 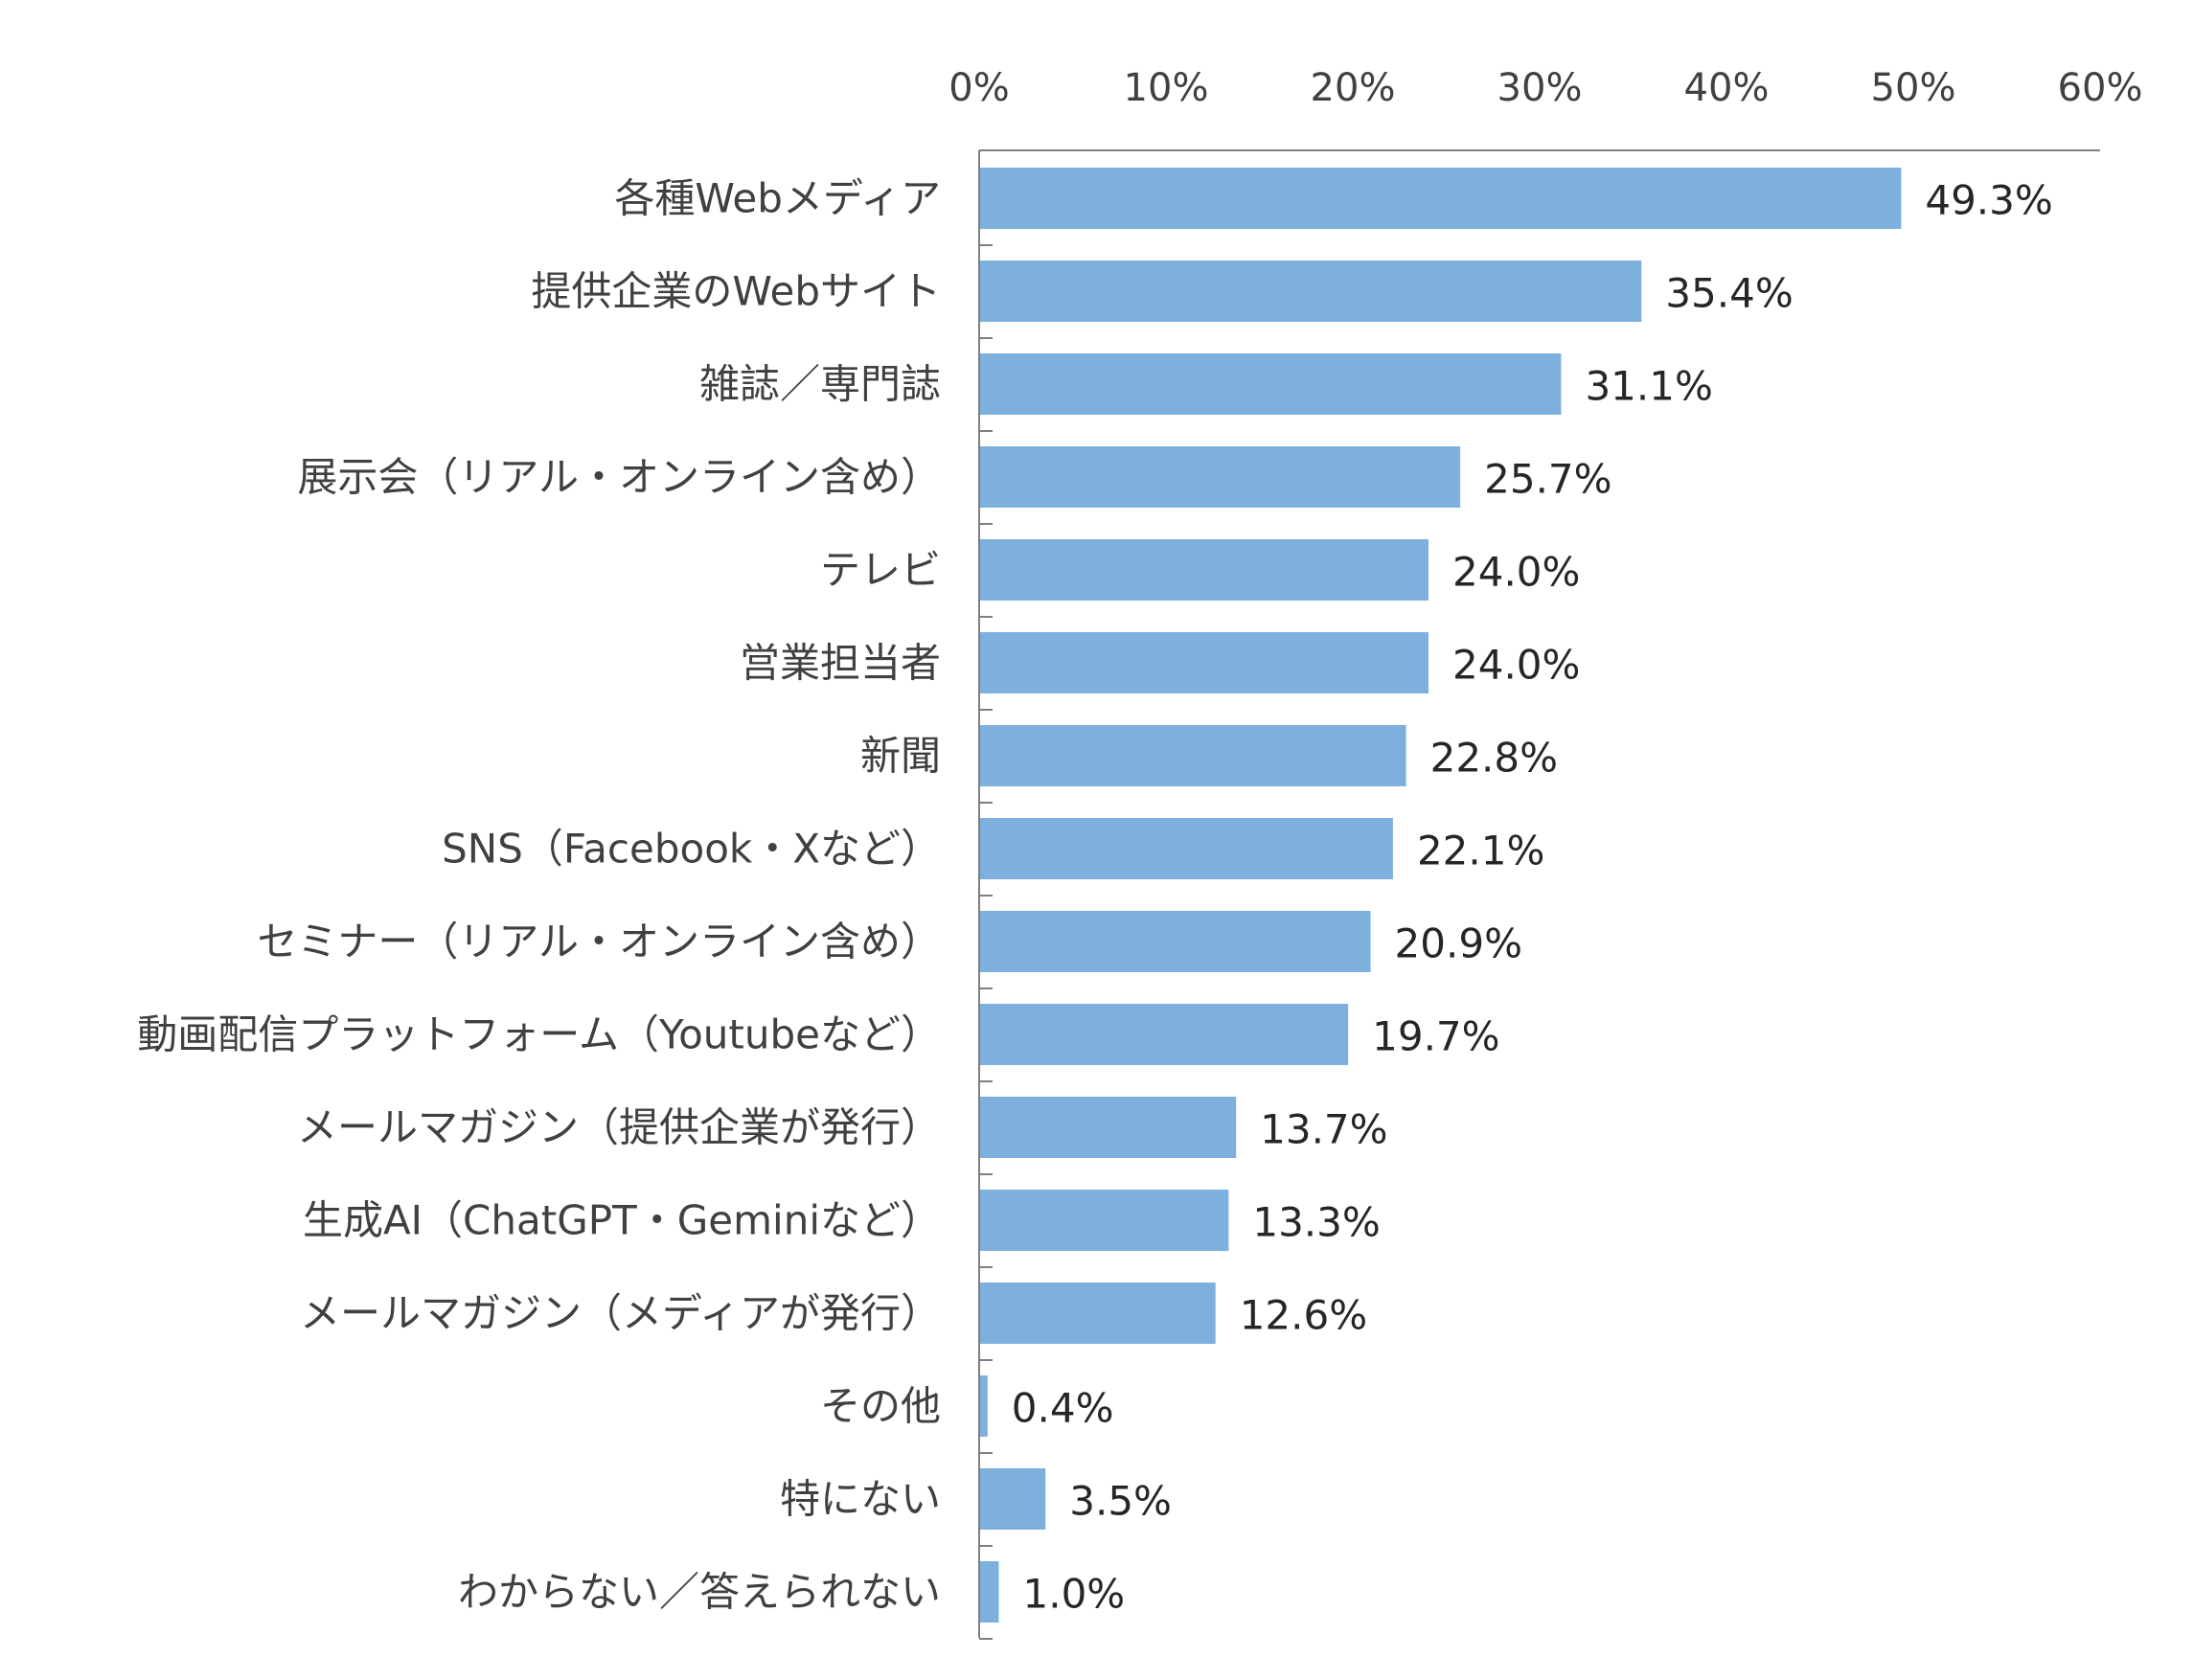 I want to click on category-label: 生成AI（ChatGPT・Geminiなど）, so click(x=622, y=1220).